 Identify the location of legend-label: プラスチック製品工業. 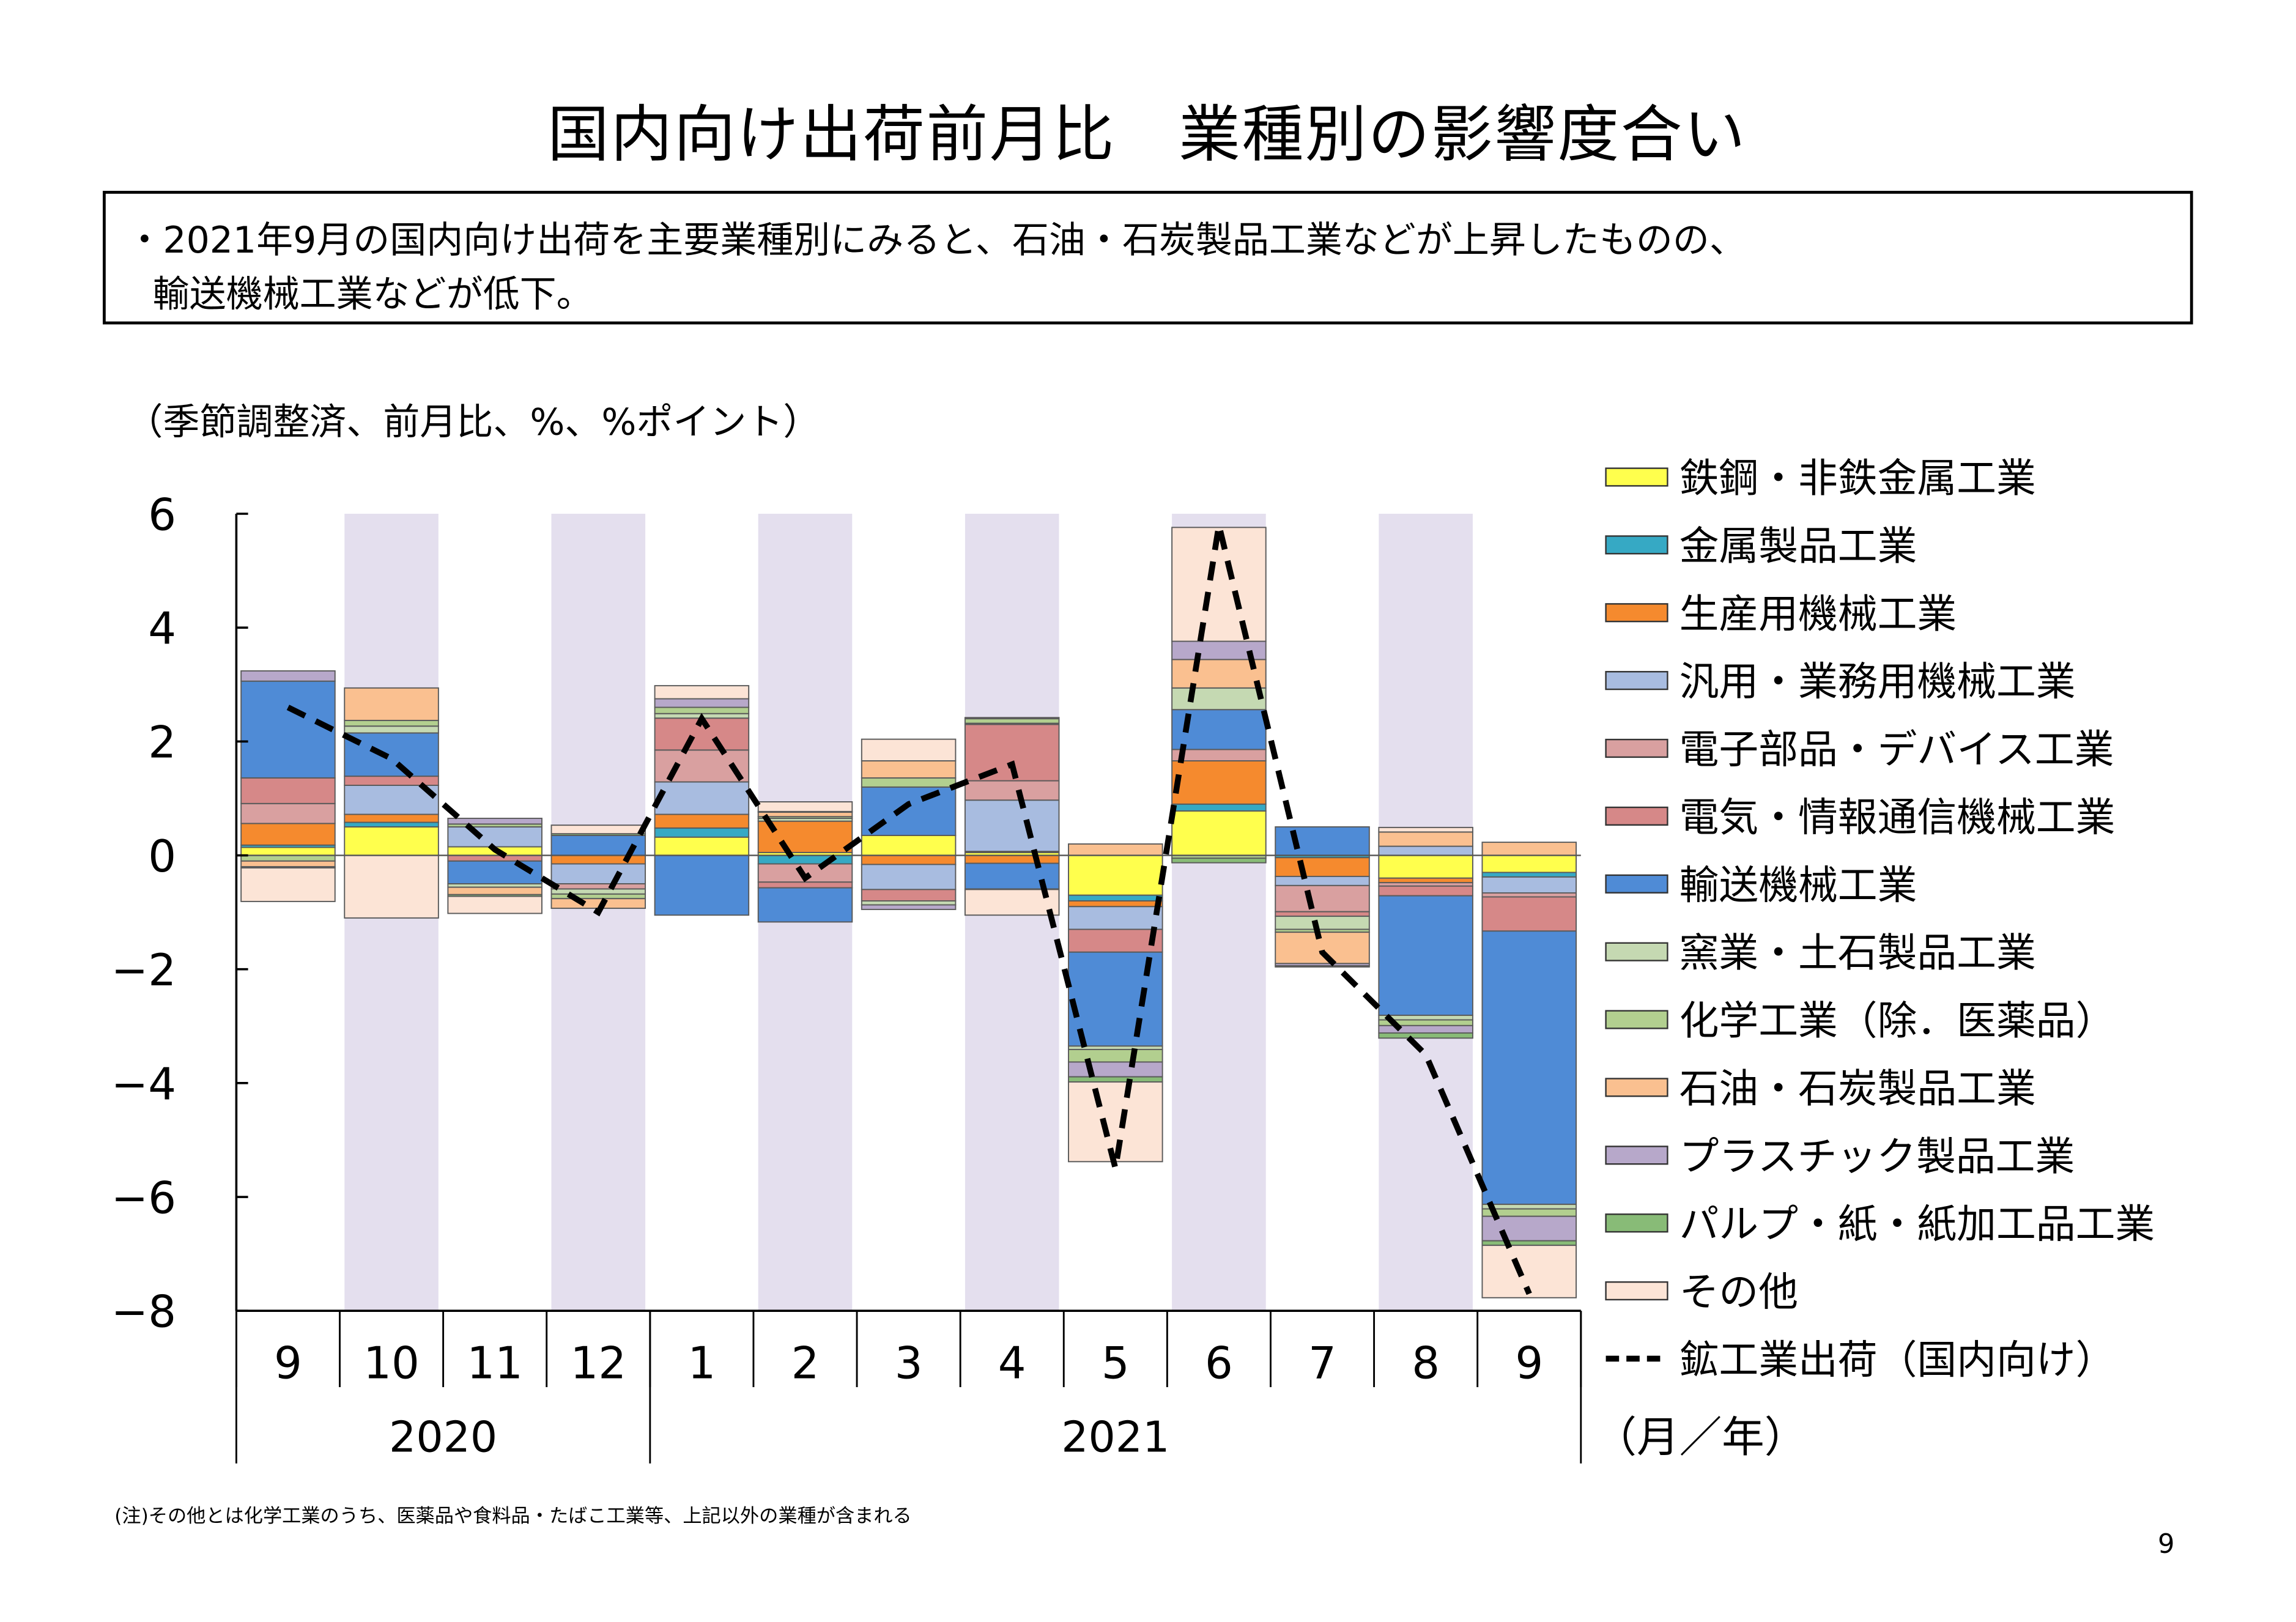
(1877, 1157).